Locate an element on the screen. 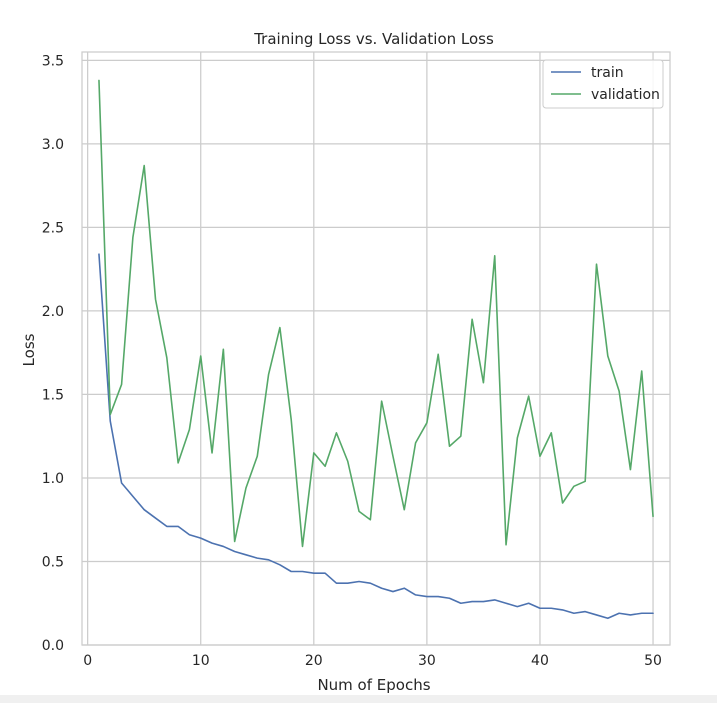  y-axis-label: Loss is located at coordinates (29, 349).